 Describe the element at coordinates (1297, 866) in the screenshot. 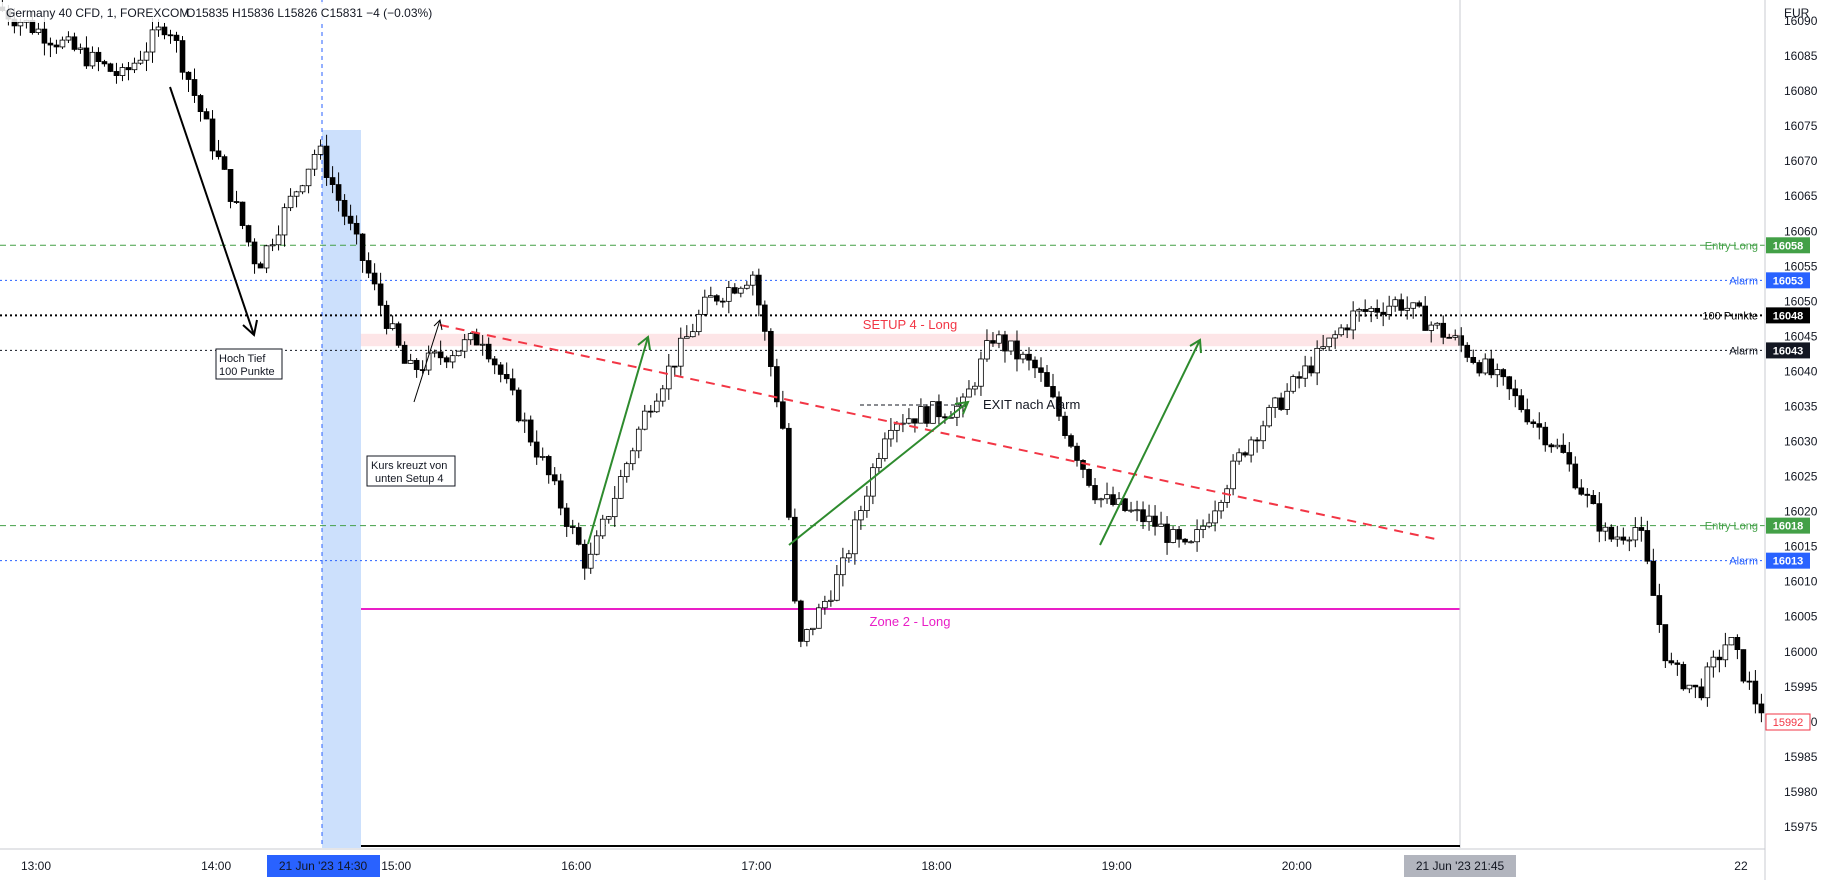

I see `time-tick-label: 20:00` at that location.